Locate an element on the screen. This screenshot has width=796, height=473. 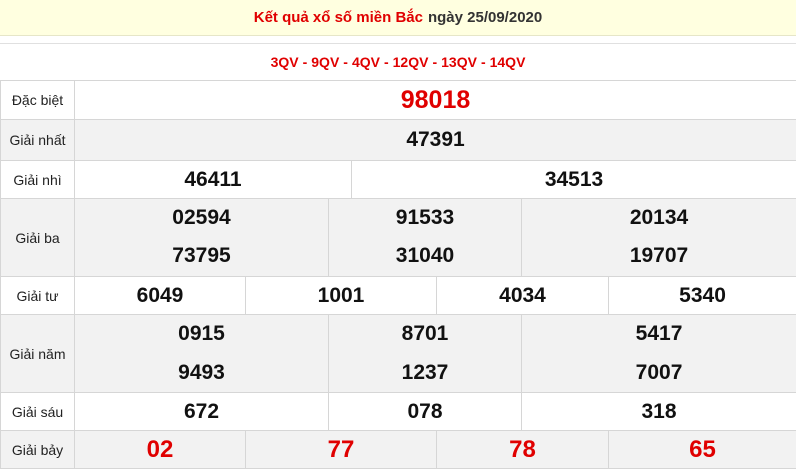
prize-row-first: Giải nhất 47391 is located at coordinates (398, 140).